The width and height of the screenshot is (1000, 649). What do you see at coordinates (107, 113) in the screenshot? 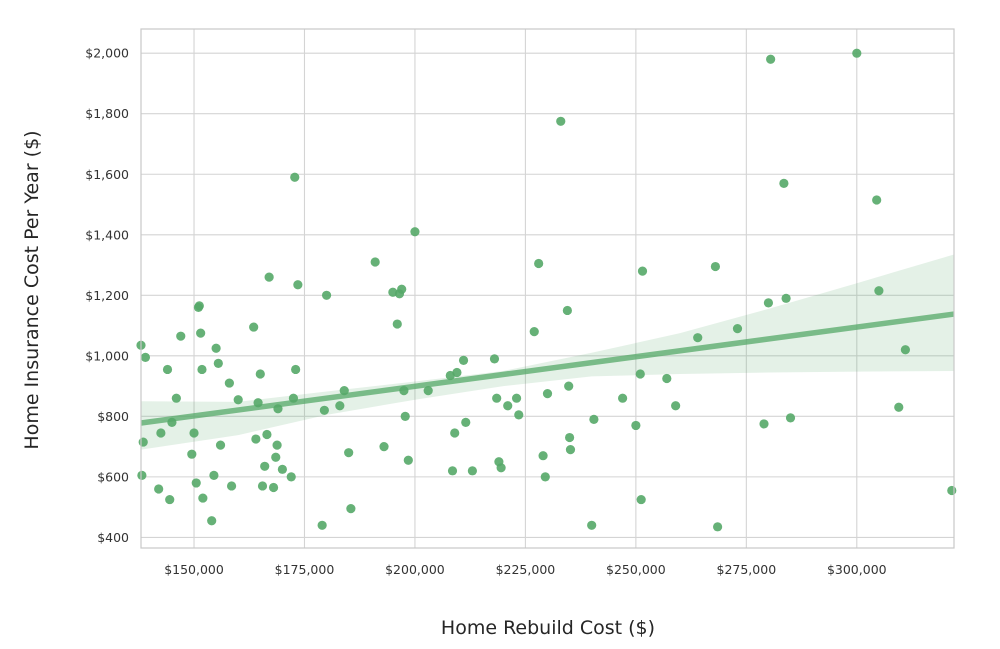
I see `y-tick-label: $1,800` at bounding box center [107, 113].